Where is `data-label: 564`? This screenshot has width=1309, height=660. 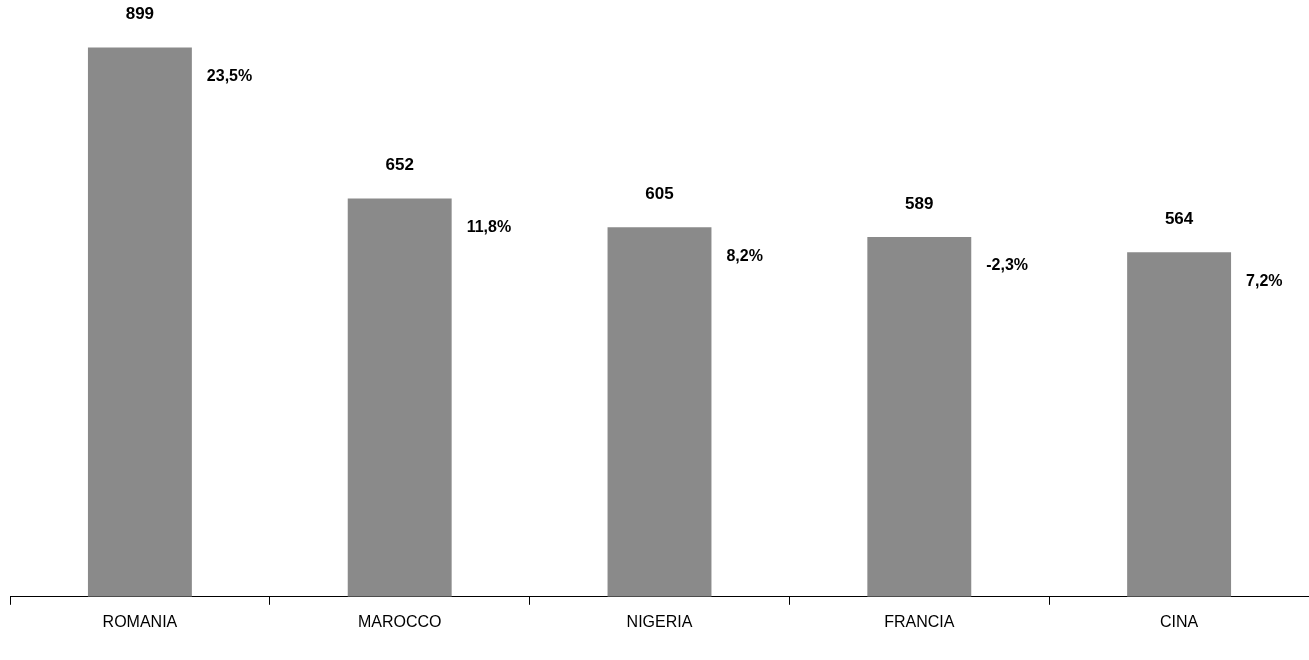
data-label: 564 is located at coordinates (1179, 218).